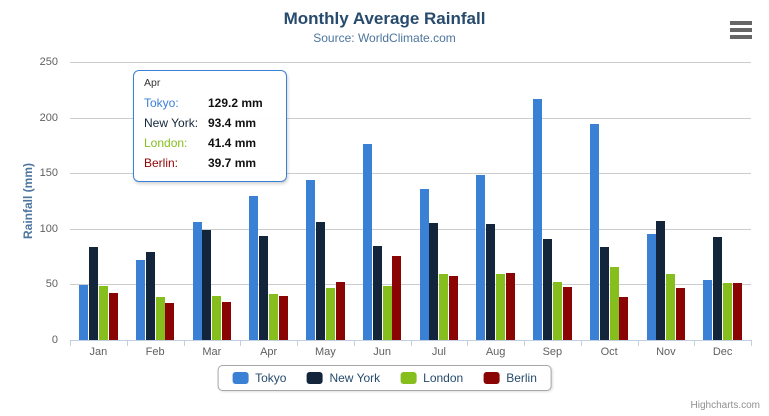  What do you see at coordinates (48, 62) in the screenshot?
I see `y-axis-label: 250` at bounding box center [48, 62].